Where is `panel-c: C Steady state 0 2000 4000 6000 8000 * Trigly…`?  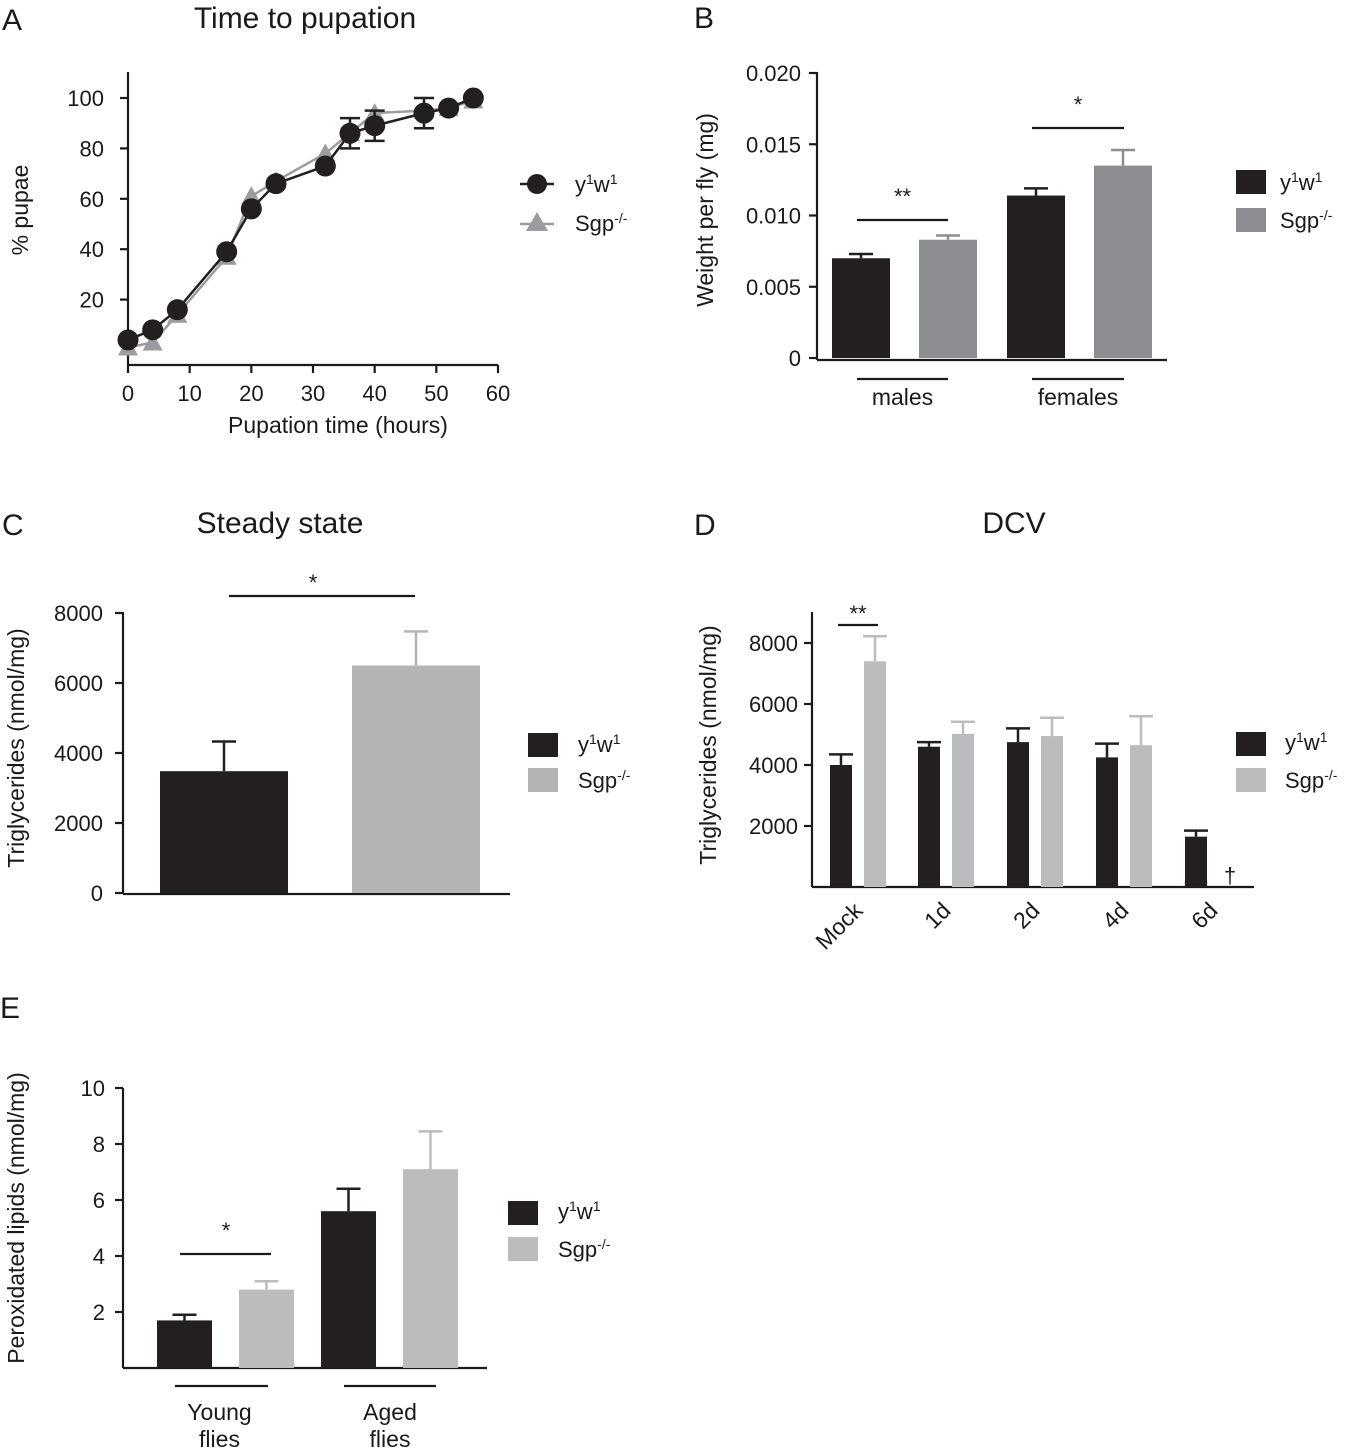
panel-c: C Steady state 0 2000 4000 6000 8000 * Trigly… is located at coordinates (316, 706).